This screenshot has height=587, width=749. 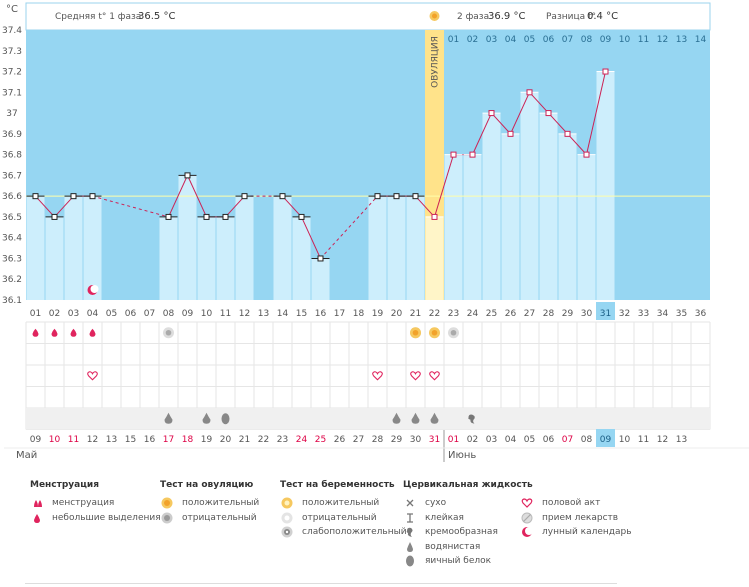 I want to click on cycle-day-label: 15, so click(x=301, y=314).